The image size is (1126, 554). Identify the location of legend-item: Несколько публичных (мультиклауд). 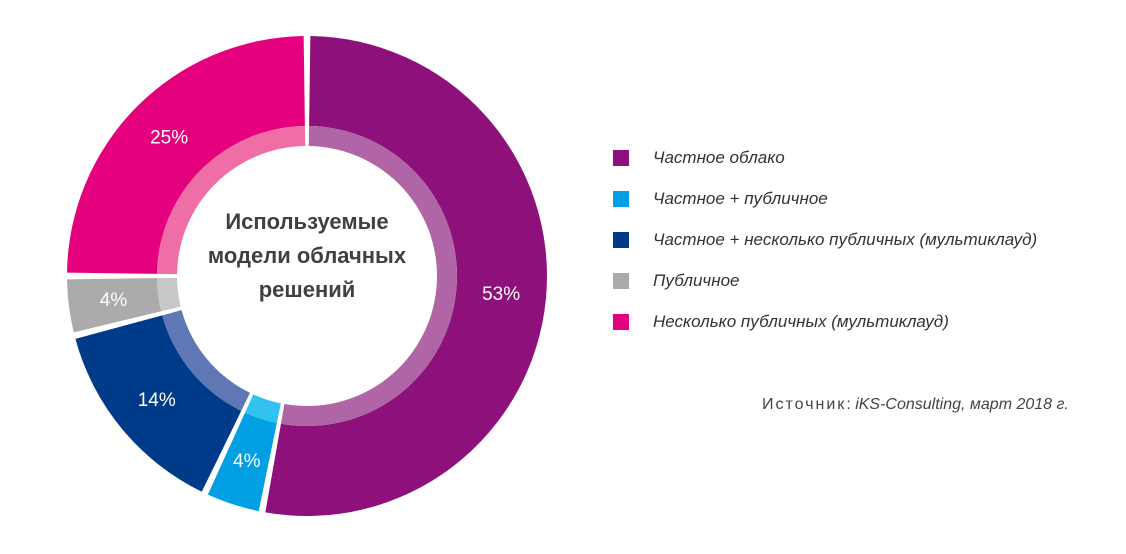
(825, 322).